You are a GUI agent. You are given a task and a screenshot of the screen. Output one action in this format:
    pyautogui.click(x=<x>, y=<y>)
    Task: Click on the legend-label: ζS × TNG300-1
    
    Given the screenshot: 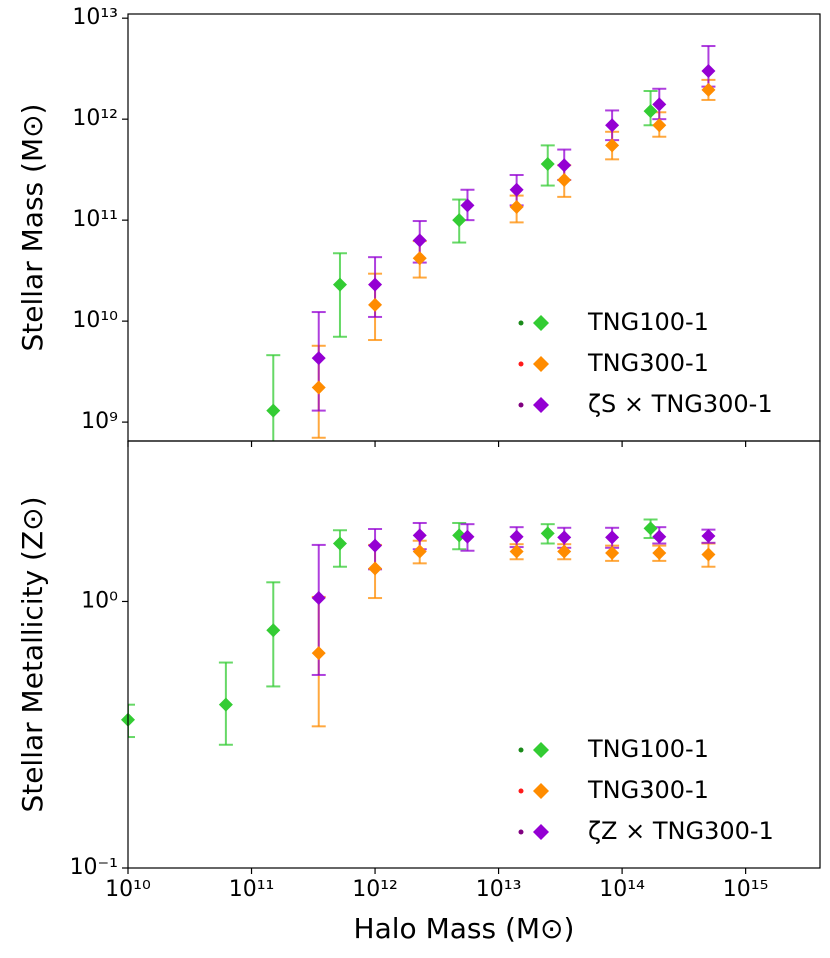 What is the action you would take?
    pyautogui.click(x=680, y=404)
    